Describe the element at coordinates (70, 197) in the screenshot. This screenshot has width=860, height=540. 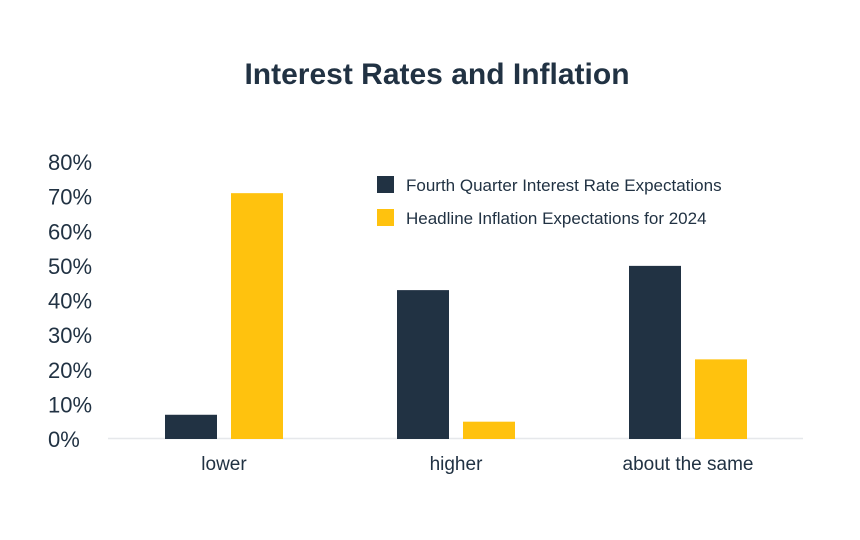
I see `y-tick-label: 70%` at that location.